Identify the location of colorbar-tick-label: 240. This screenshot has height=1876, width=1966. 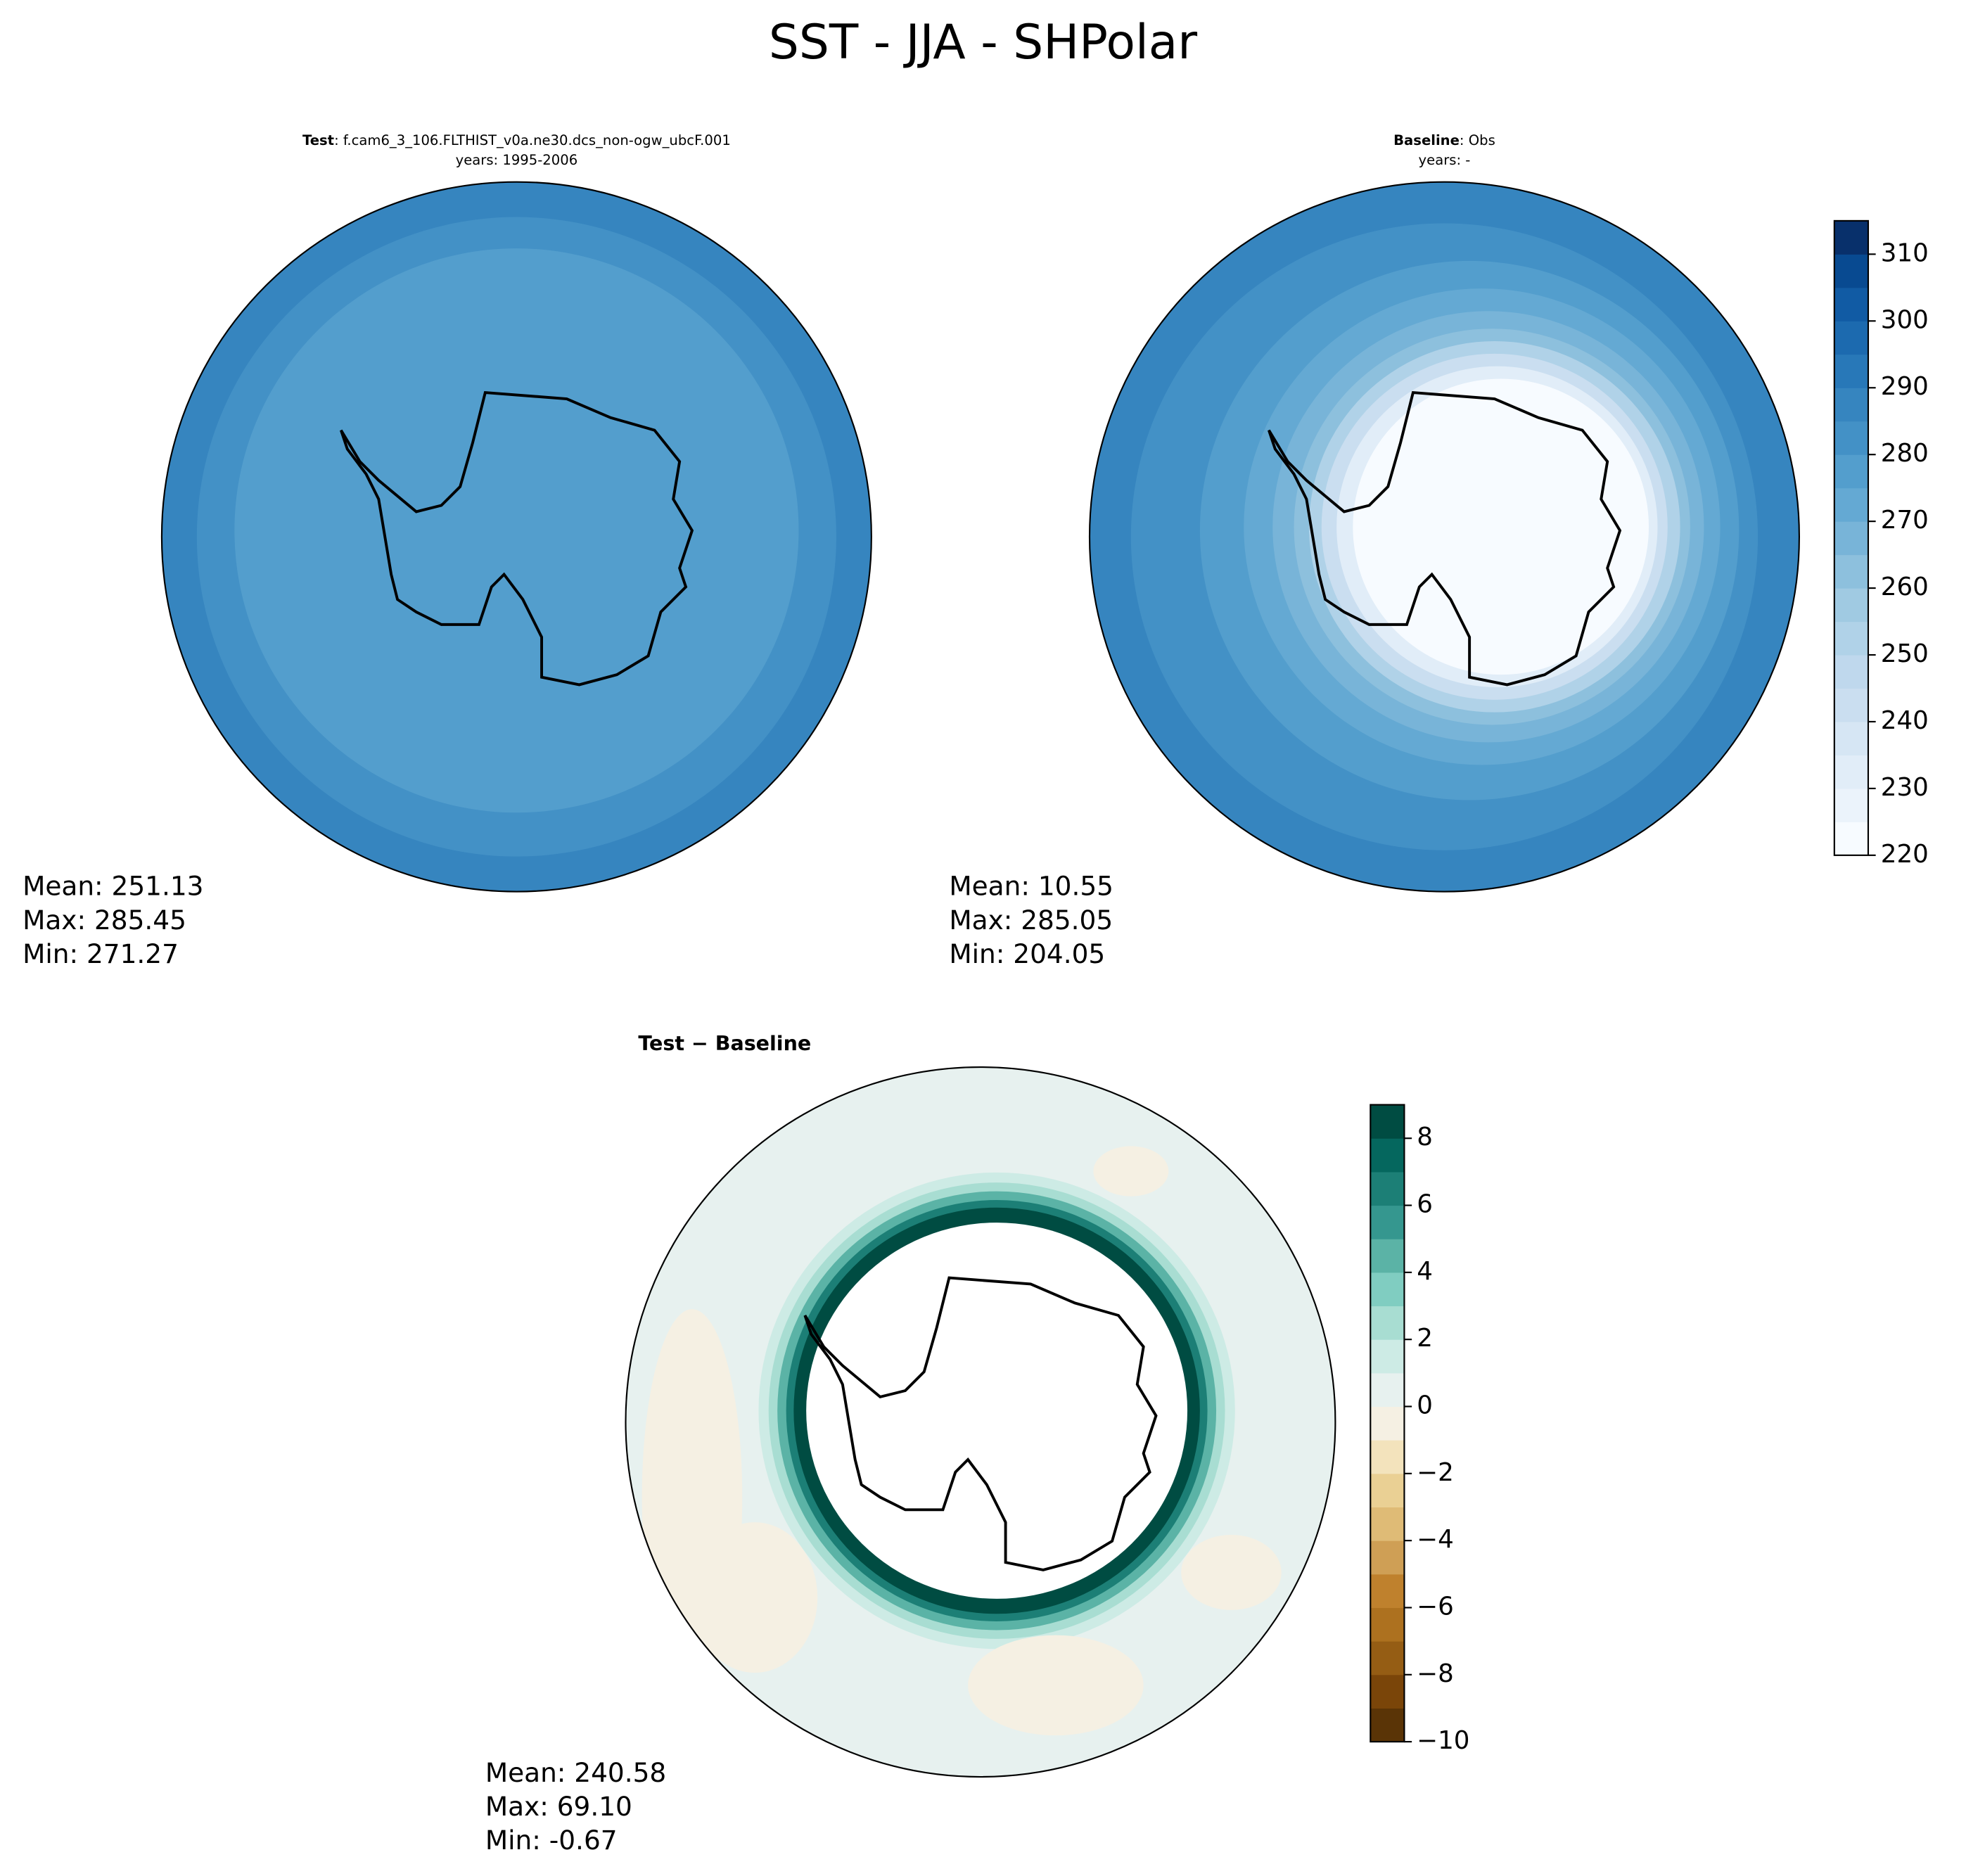
(1905, 720).